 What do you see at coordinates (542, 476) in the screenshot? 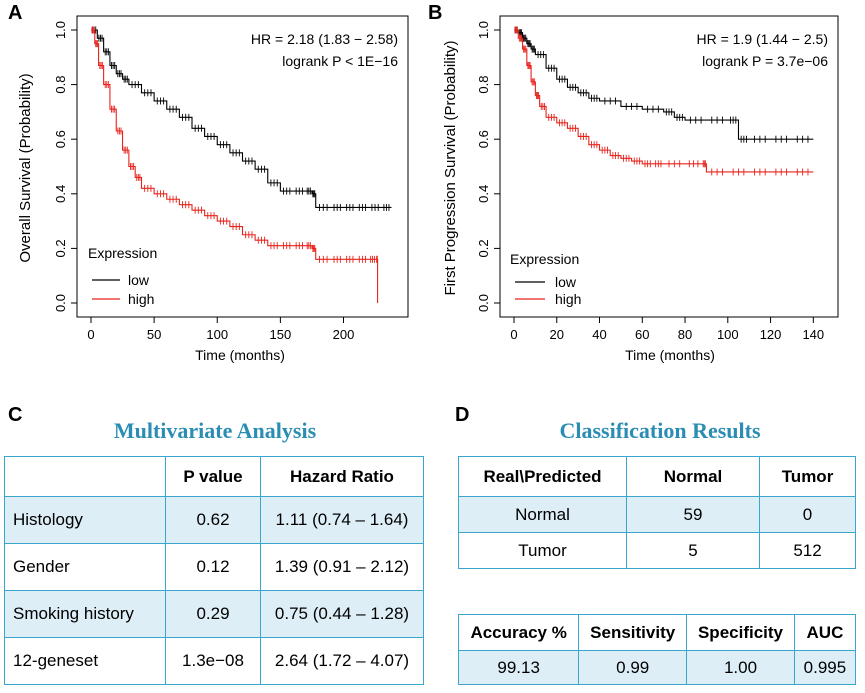
I see `table-header-cell: Real\Predicted` at bounding box center [542, 476].